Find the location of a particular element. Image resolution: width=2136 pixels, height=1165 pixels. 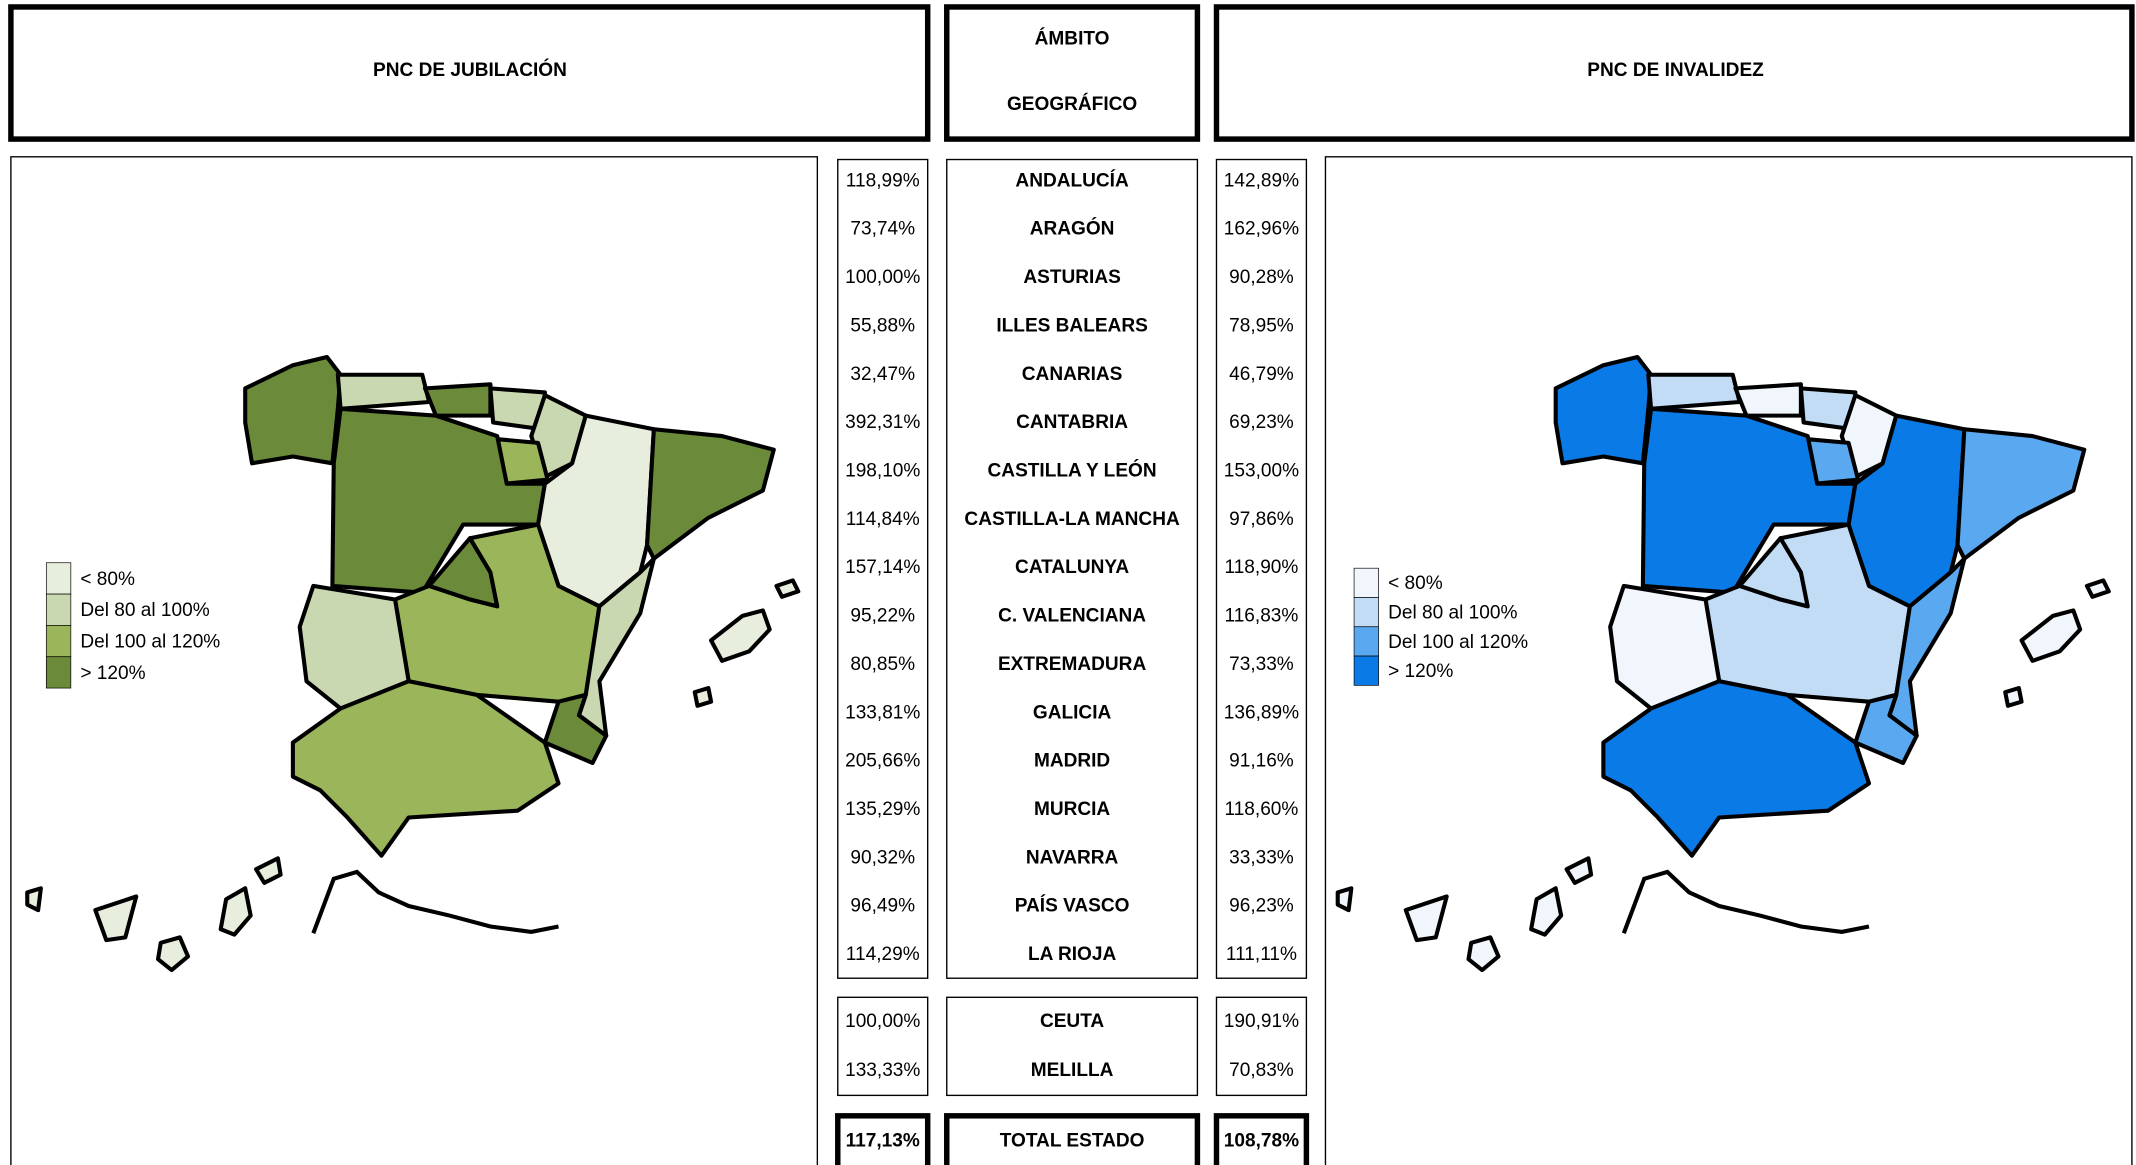

right-value: 142,89% is located at coordinates (1261, 180).